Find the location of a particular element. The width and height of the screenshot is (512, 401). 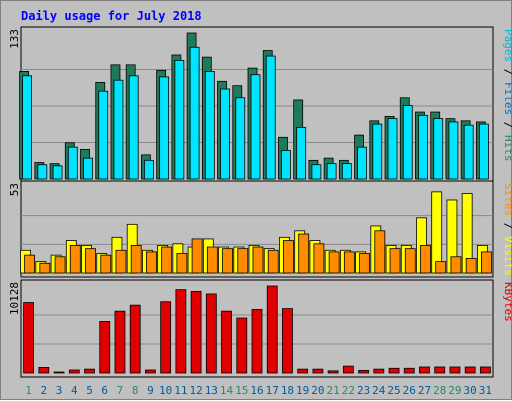

legend-entry: KBytes is located at coordinates (507, 302).